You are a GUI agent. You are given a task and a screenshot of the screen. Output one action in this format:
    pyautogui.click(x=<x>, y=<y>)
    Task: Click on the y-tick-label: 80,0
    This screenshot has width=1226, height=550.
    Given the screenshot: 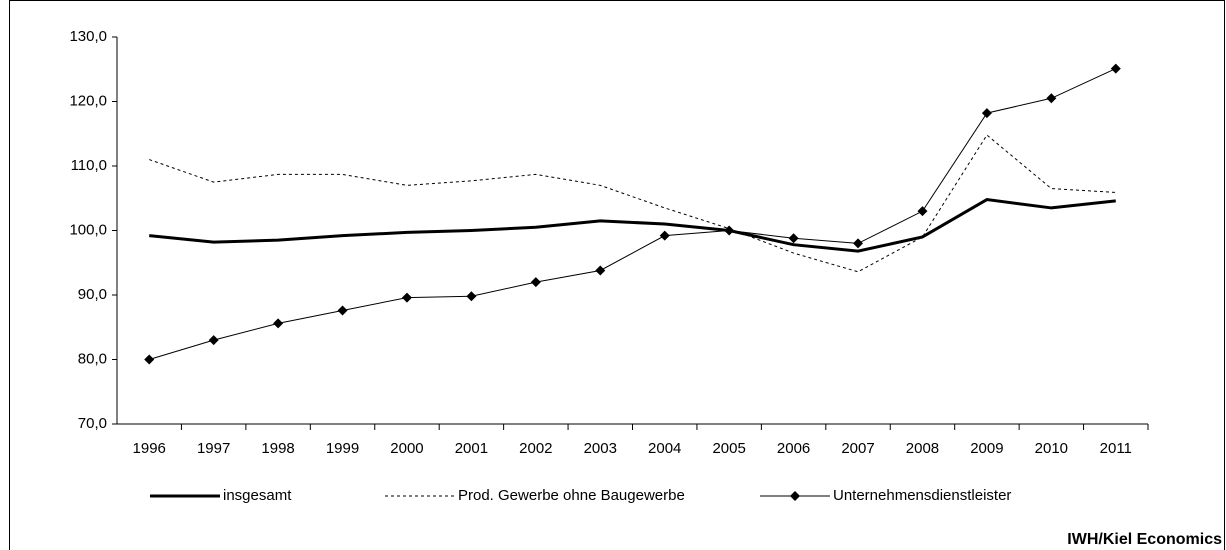 What is the action you would take?
    pyautogui.click(x=92, y=358)
    